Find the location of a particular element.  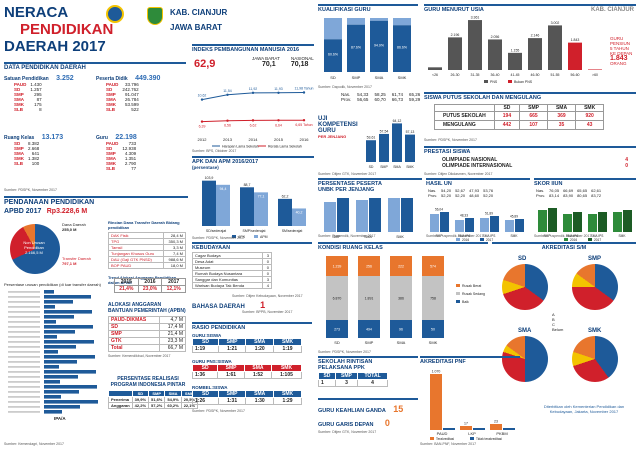

unbk-bar-2016 is located at coordinates (362, 216).